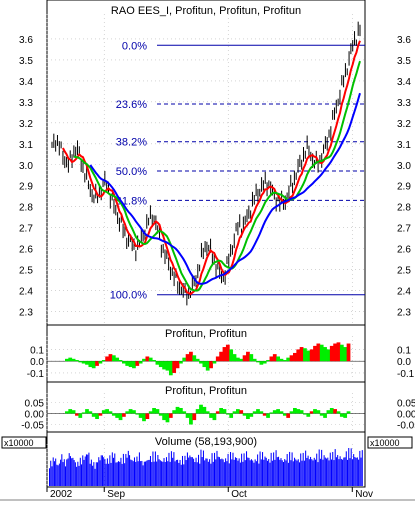 Image resolution: width=415 pixels, height=507 pixels. What do you see at coordinates (26, 208) in the screenshot?
I see `price-ytick-left: 2.8` at bounding box center [26, 208].